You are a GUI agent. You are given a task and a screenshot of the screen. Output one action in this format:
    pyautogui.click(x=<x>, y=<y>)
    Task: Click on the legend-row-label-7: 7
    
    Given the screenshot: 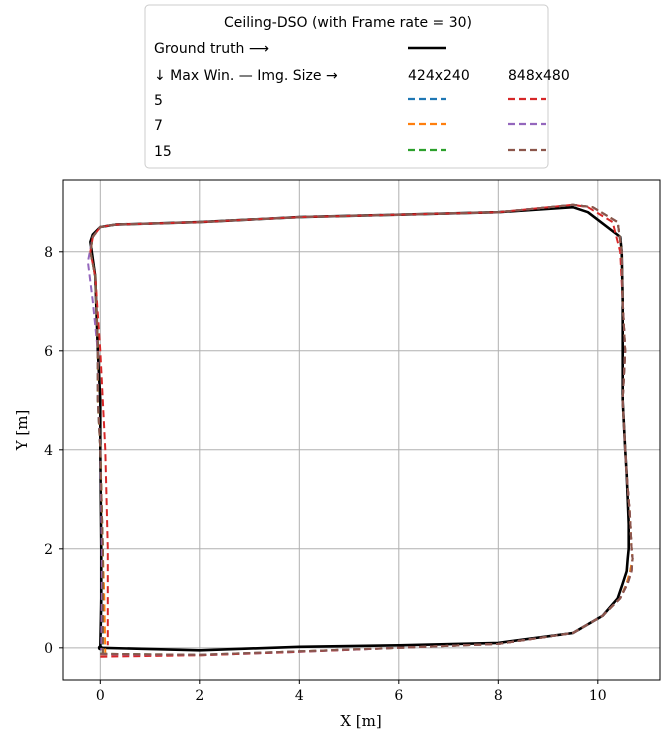 What is the action you would take?
    pyautogui.click(x=158, y=126)
    